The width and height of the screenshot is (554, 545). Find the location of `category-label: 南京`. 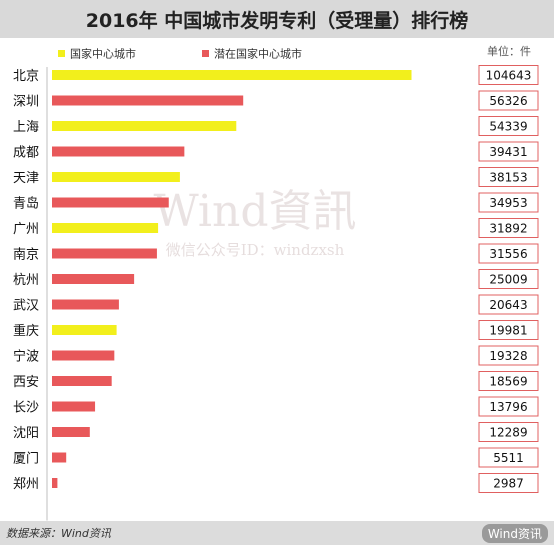

category-label: 南京 is located at coordinates (26, 255).